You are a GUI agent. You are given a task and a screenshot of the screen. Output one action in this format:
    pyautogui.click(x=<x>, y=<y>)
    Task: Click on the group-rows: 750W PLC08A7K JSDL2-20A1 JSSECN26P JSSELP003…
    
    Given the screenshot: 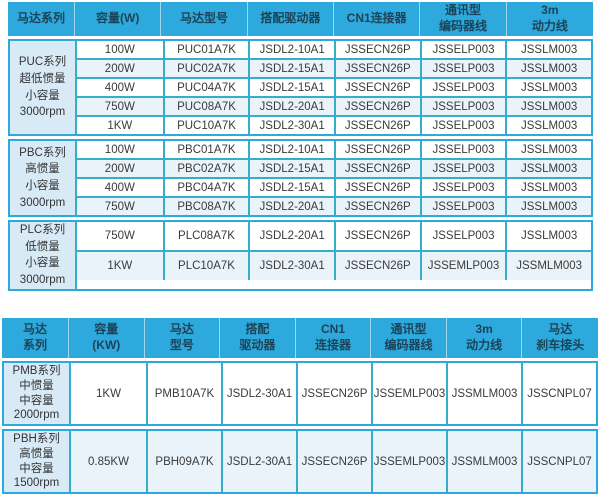 What is the action you would take?
    pyautogui.click(x=334, y=255)
    